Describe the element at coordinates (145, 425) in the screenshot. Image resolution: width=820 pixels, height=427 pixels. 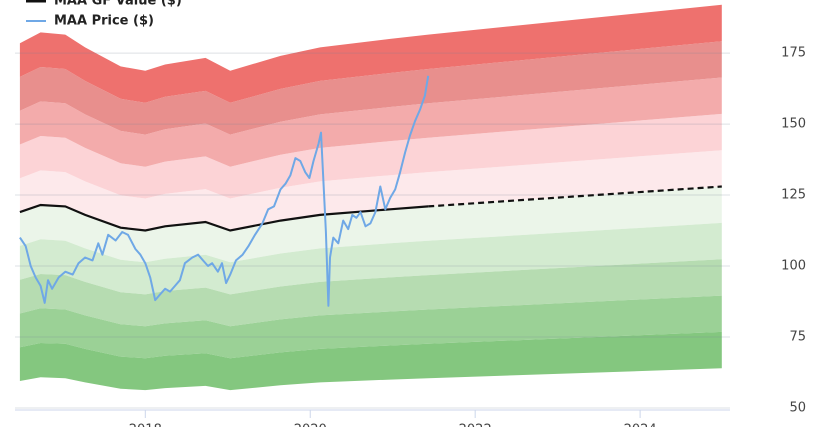
I see `x-tick-label: 2018` at that location.